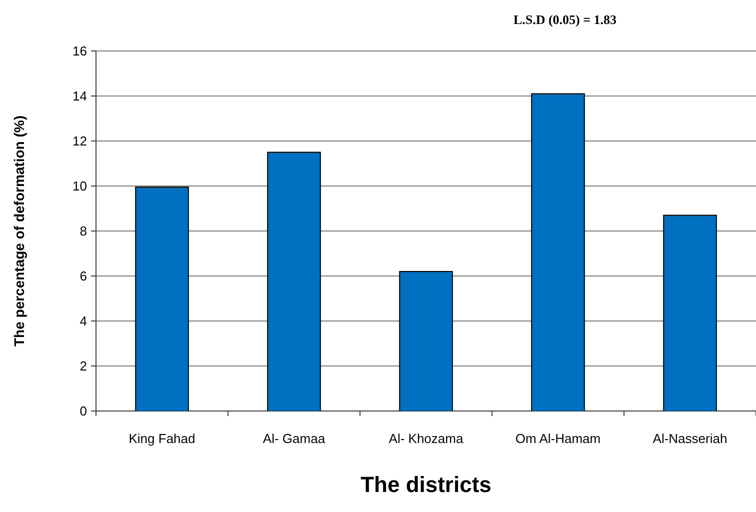 This screenshot has width=756, height=512. Describe the element at coordinates (558, 438) in the screenshot. I see `x-tick-label: Om Al-Hamam` at that location.